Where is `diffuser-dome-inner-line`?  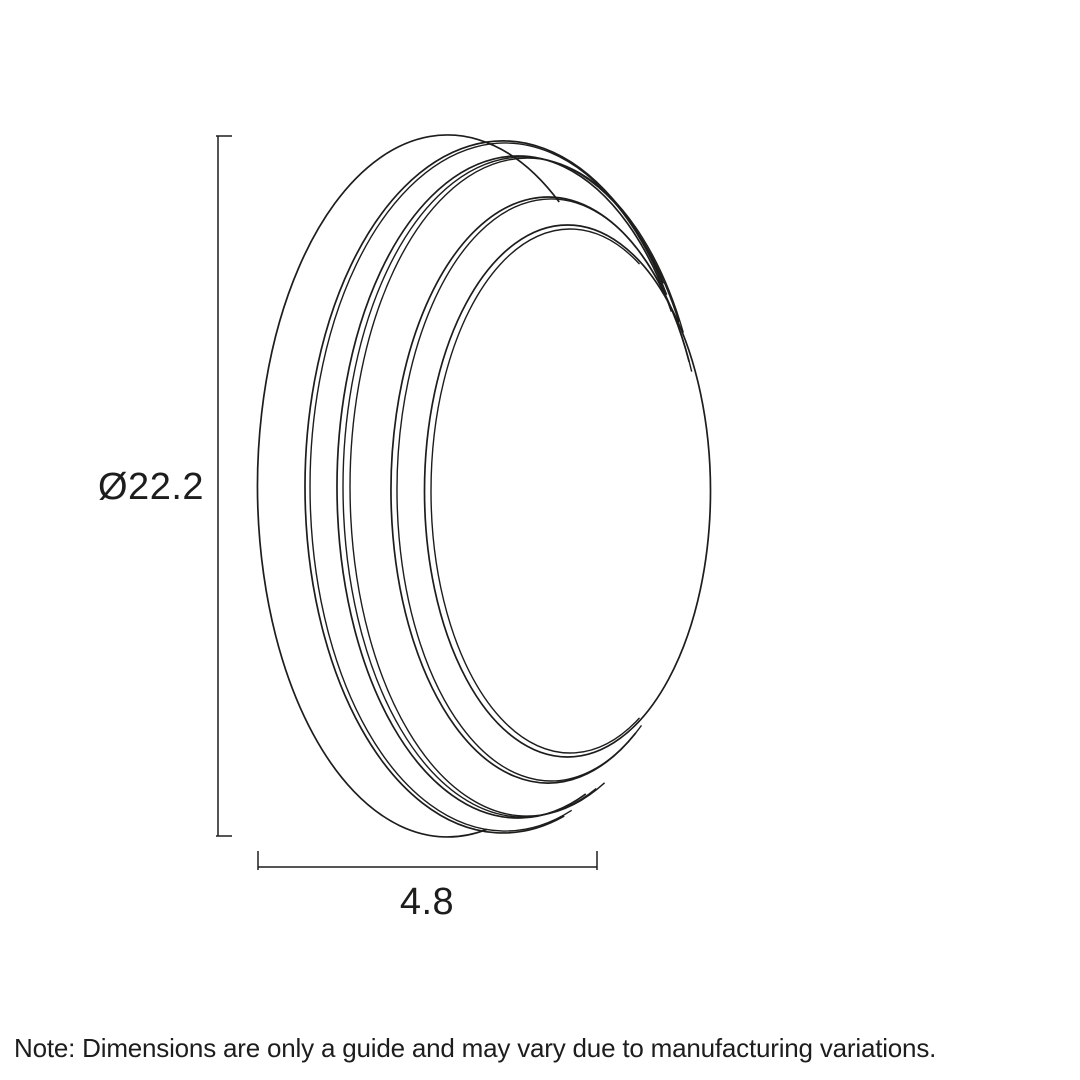
diffuser-dome-inner-line is located at coordinates (535, 491).